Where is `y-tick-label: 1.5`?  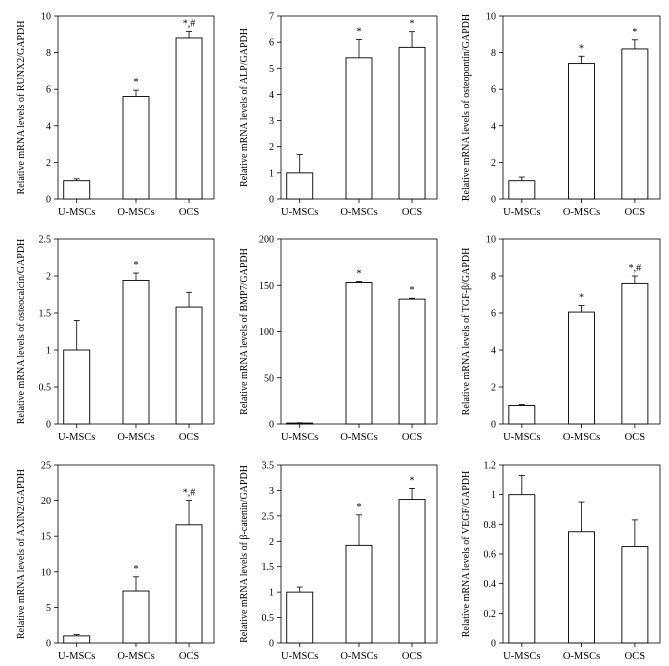
y-tick-label: 1.5 is located at coordinates (268, 567).